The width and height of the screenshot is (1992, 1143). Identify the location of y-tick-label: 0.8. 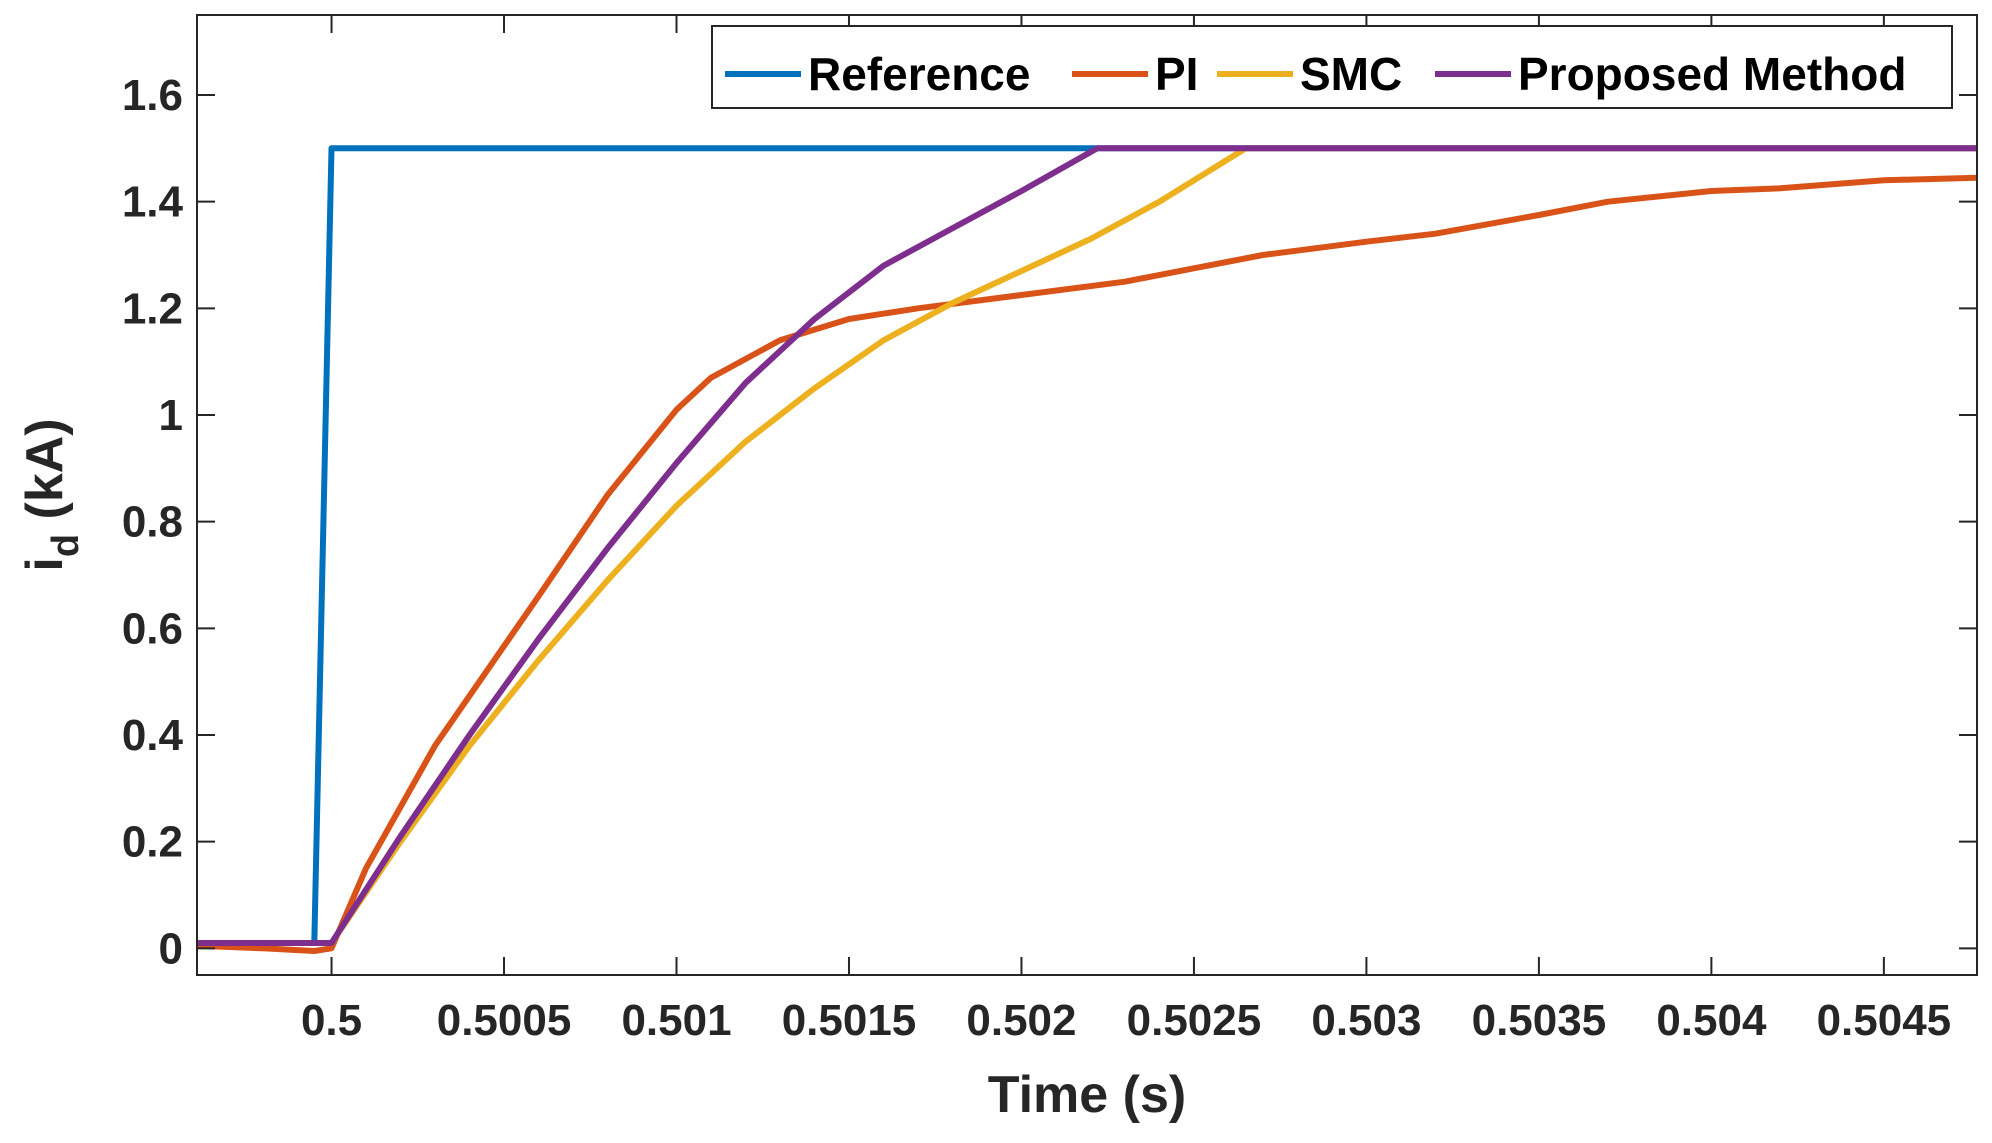
(152, 522).